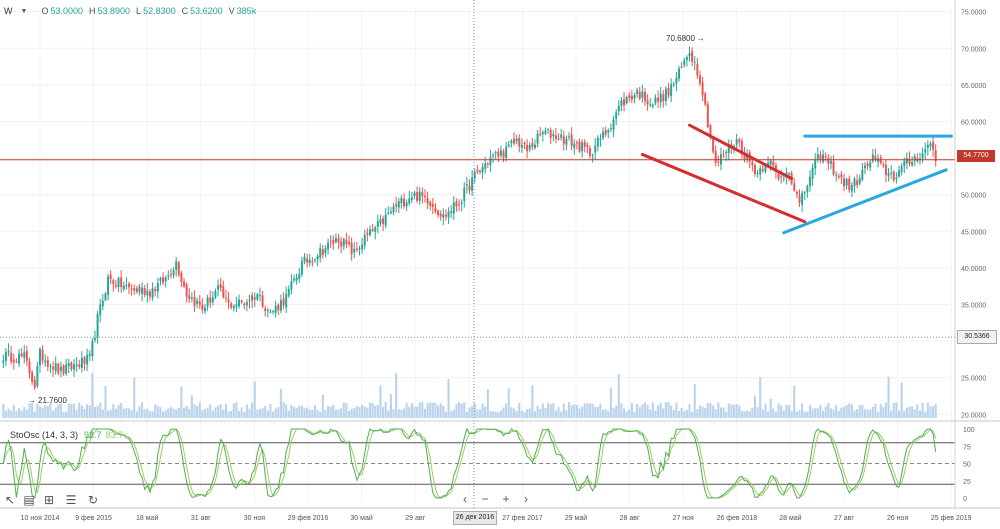 This screenshot has width=1000, height=529. Describe the element at coordinates (865, 201) in the screenshot. I see `trendline-blue` at that location.